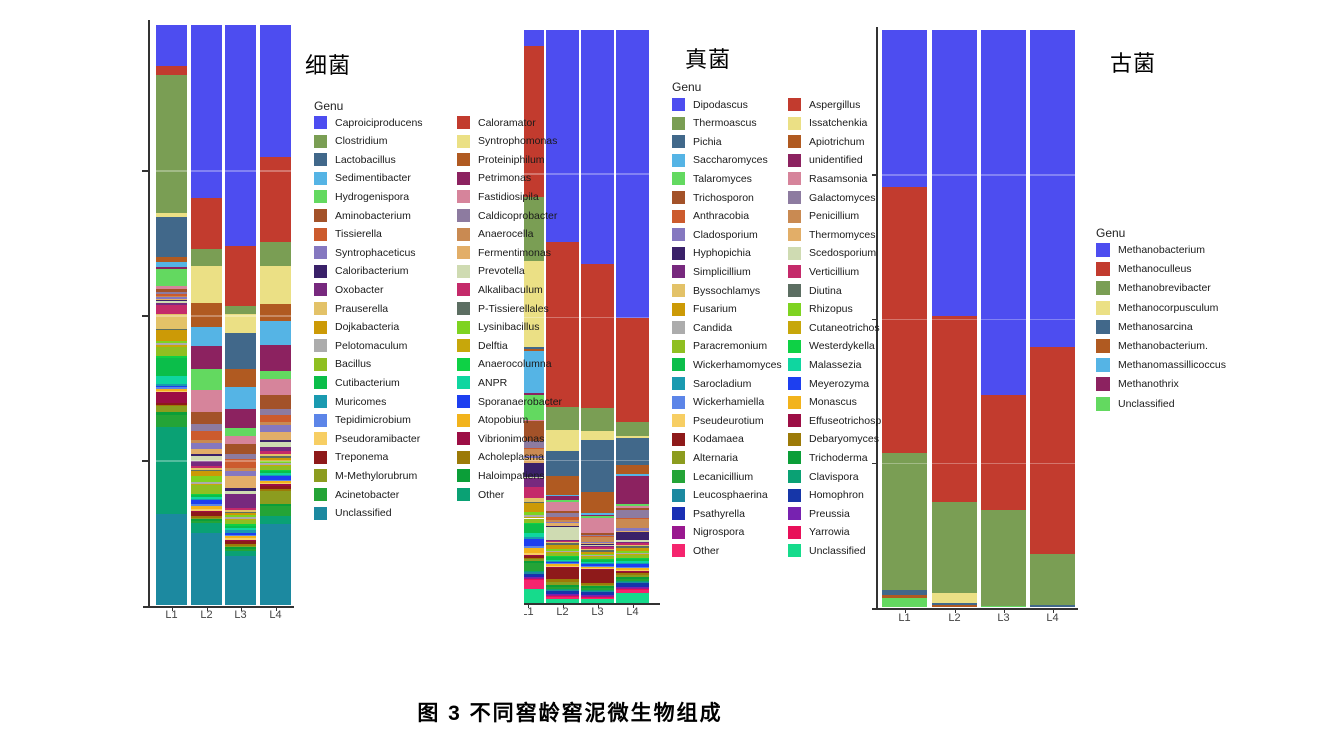 The height and width of the screenshot is (748, 1336). Describe the element at coordinates (482, 383) in the screenshot. I see `legend-item: ANPR` at that location.